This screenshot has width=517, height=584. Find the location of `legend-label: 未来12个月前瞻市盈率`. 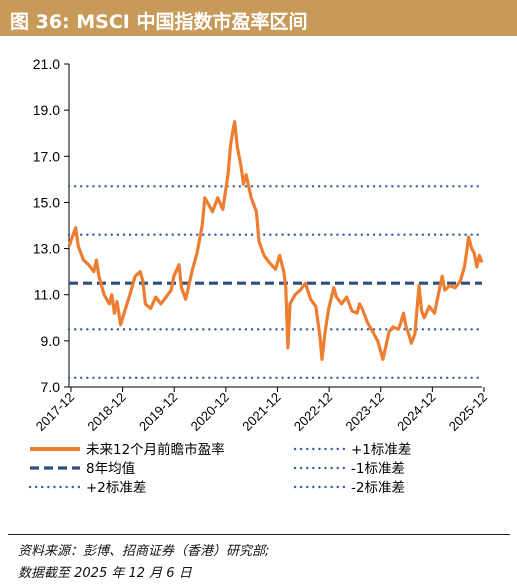

legend-label: 未来12个月前瞻市盈率 is located at coordinates (155, 449).